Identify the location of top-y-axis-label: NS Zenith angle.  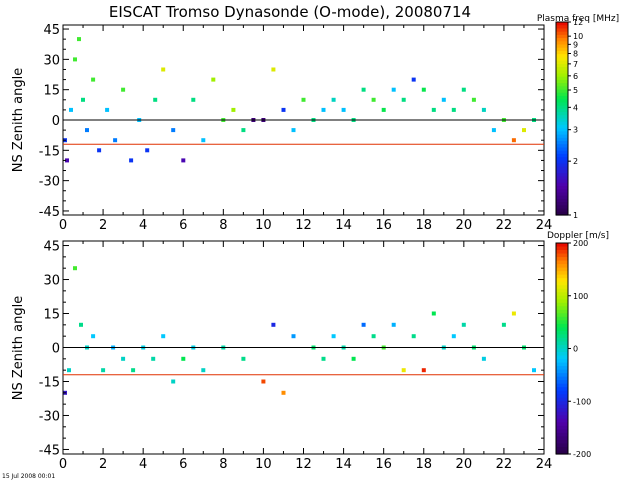
(18, 120).